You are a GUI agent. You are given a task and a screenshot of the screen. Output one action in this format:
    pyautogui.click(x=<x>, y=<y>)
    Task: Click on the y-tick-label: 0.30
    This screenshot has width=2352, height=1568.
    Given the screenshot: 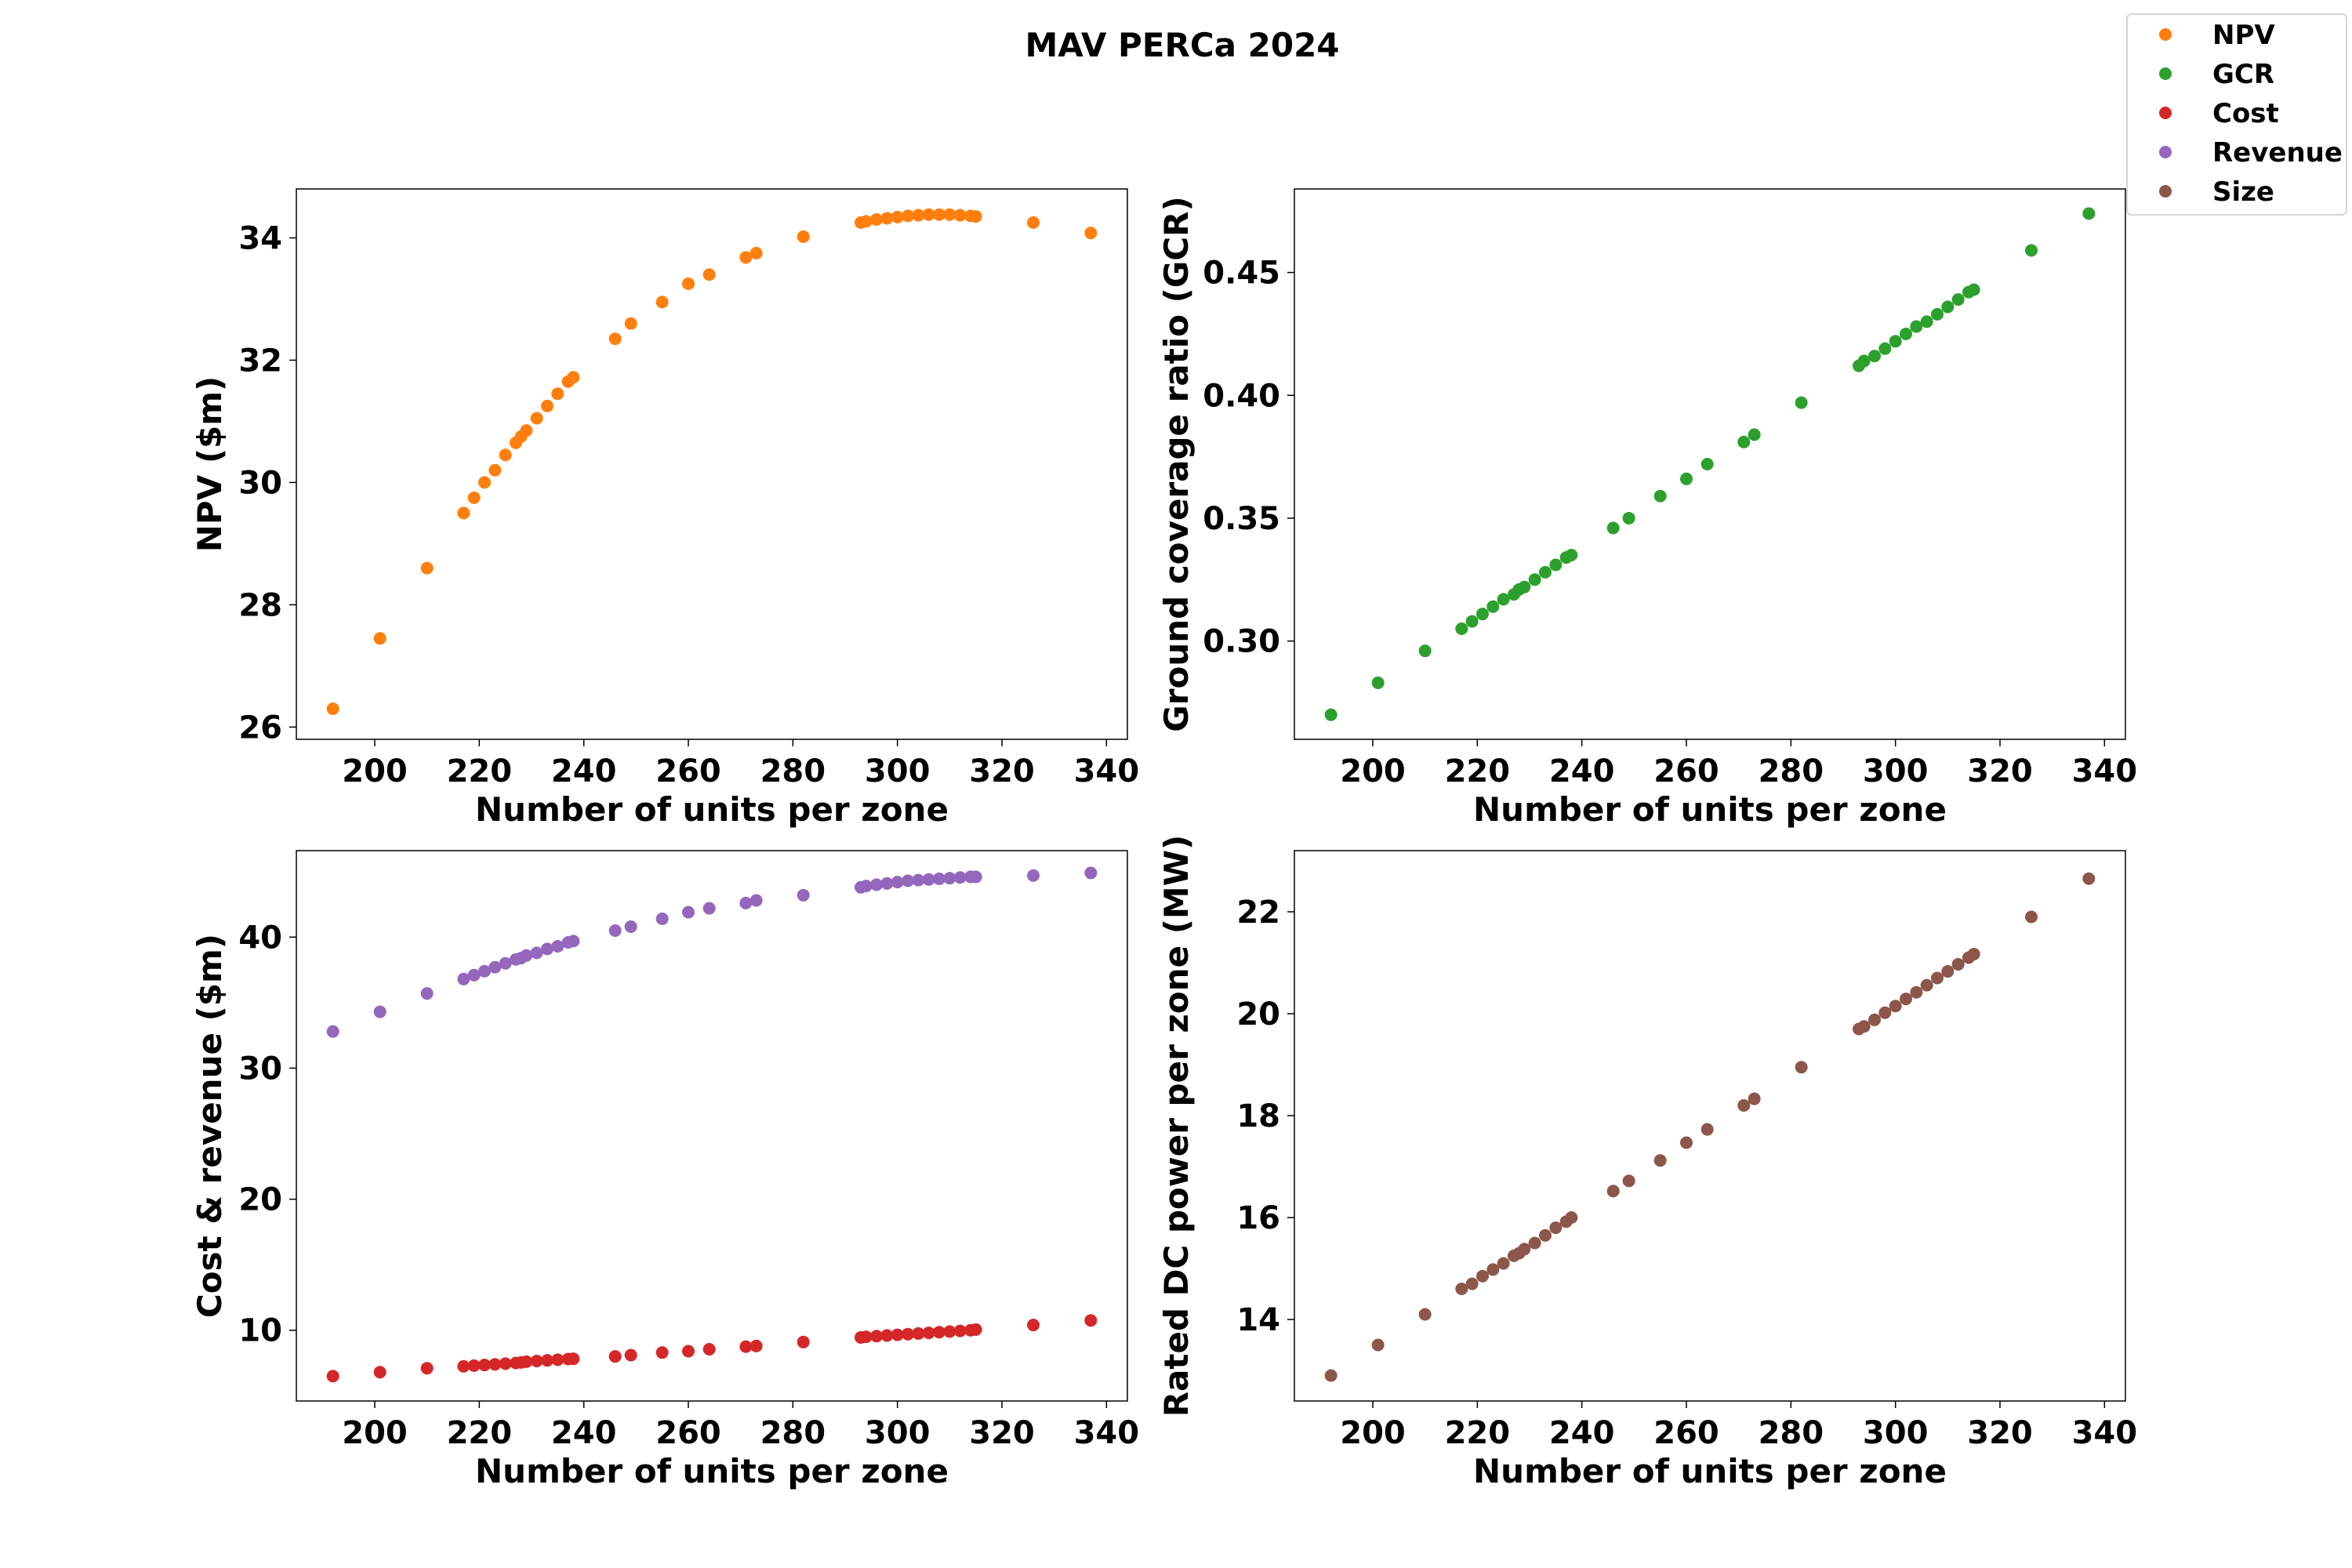 What is the action you would take?
    pyautogui.click(x=1241, y=642)
    